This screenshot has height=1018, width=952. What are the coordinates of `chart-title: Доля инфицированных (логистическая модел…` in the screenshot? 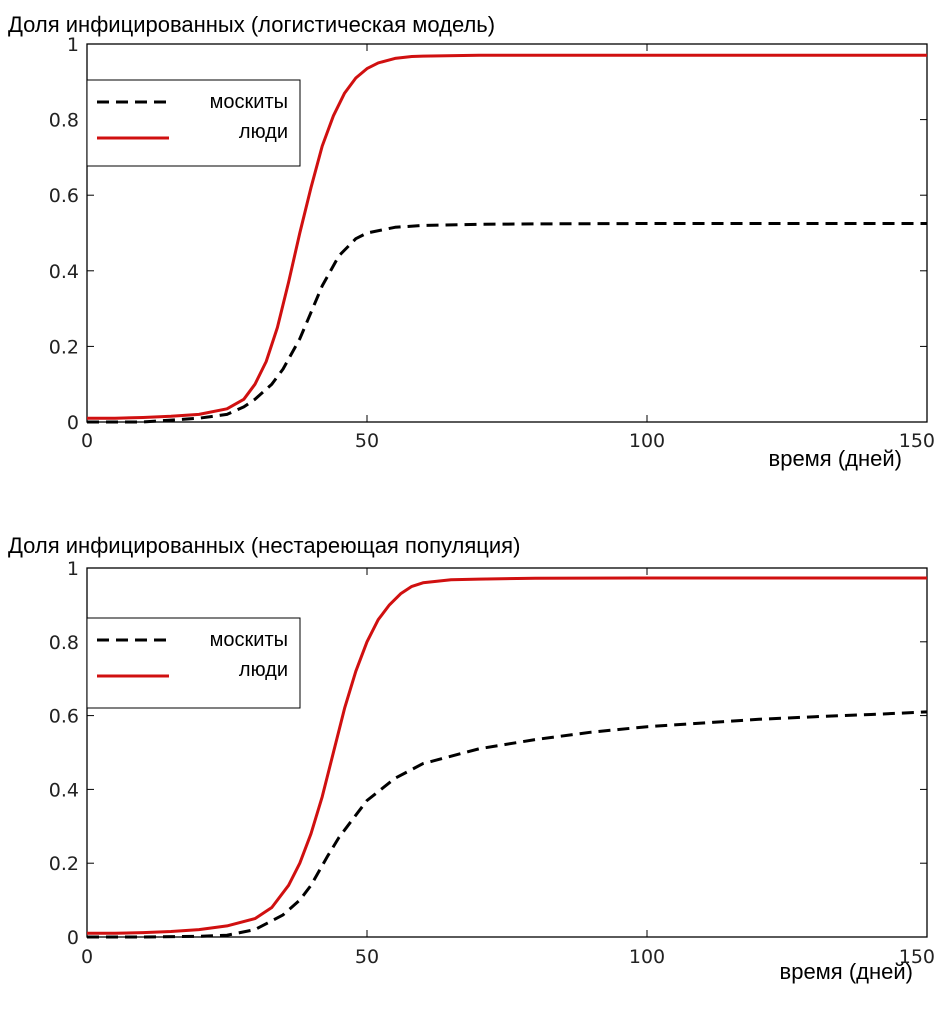 It's located at (251, 24).